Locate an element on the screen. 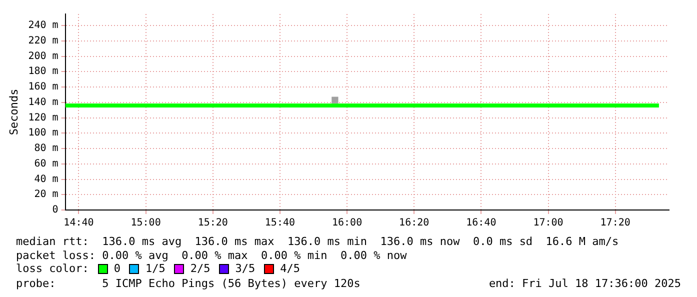 The height and width of the screenshot is (297, 697). y-axis-title: Seconds is located at coordinates (13, 112).